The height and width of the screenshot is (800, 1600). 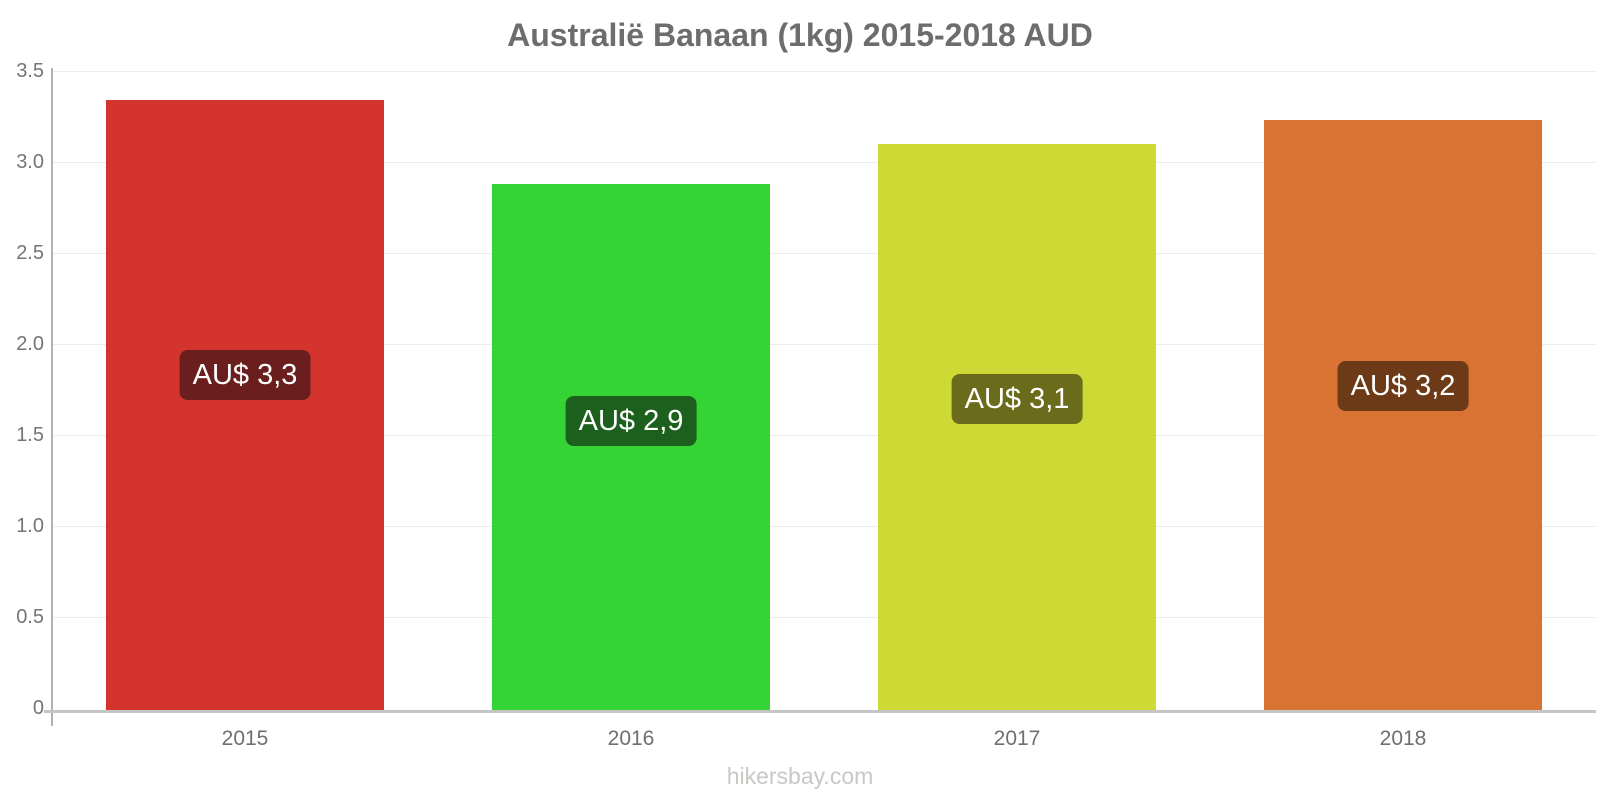 I want to click on x-tick-label-2017: 2017, so click(x=1017, y=738).